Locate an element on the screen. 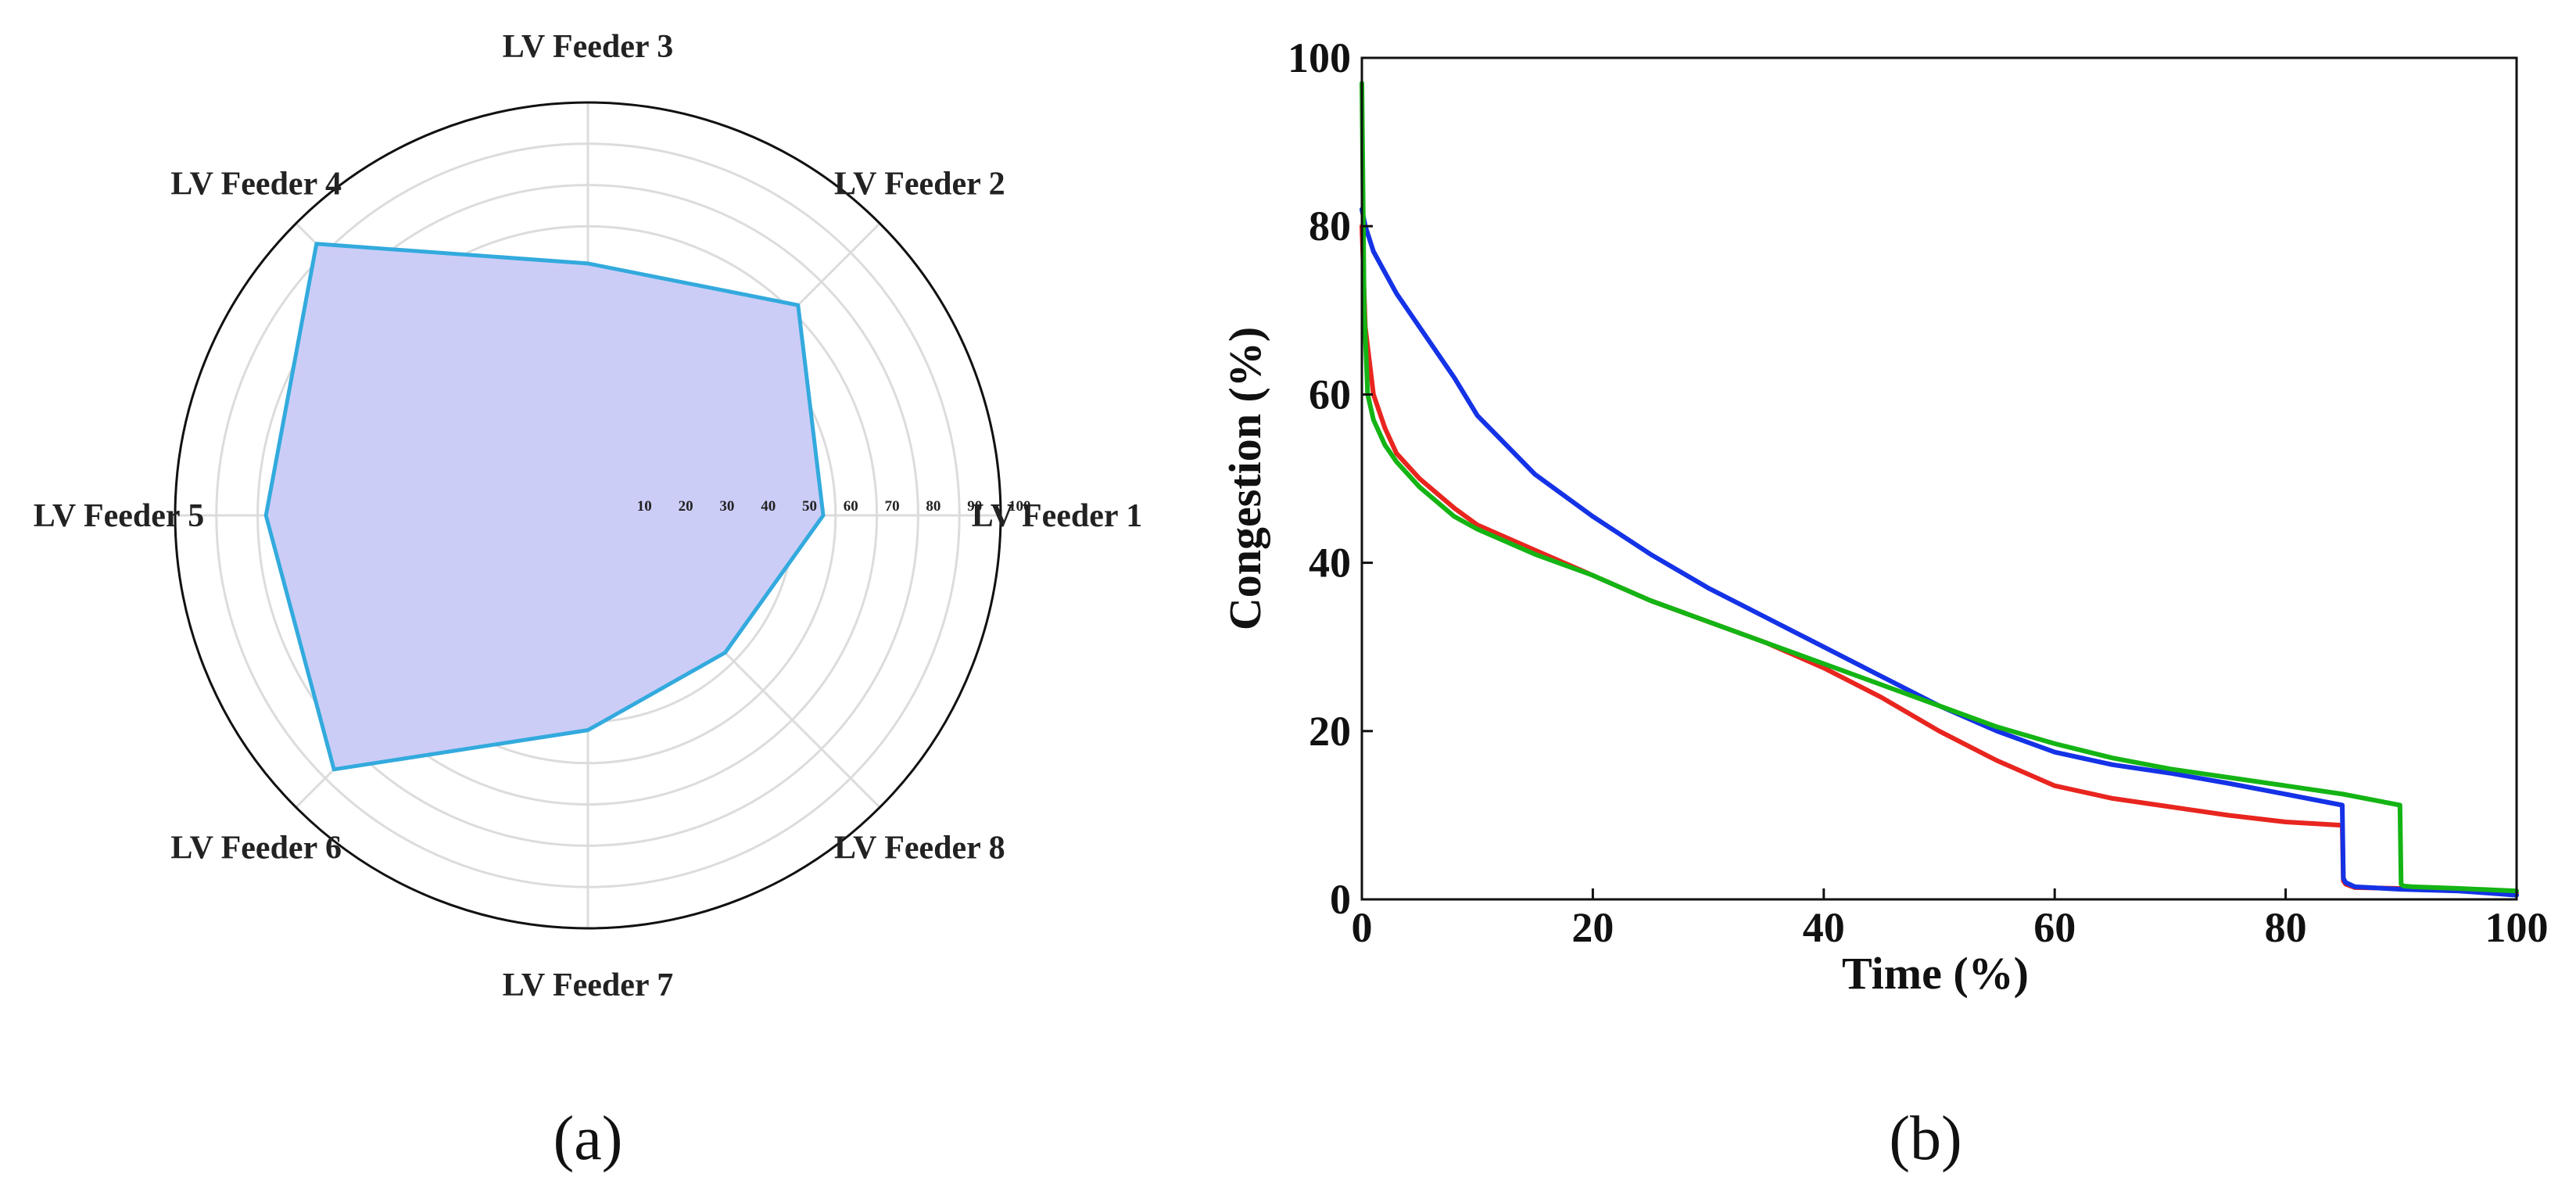 This screenshot has height=1195, width=2576. category-label-lv-feeder-1: LV Feeder 1 is located at coordinates (1057, 516).